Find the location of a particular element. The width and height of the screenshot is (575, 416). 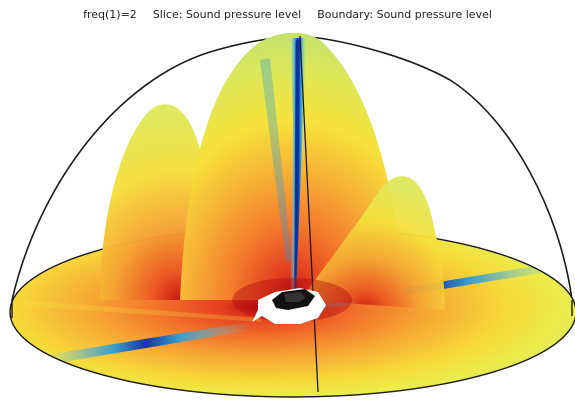

black-object-icon is located at coordinates (289, 306).